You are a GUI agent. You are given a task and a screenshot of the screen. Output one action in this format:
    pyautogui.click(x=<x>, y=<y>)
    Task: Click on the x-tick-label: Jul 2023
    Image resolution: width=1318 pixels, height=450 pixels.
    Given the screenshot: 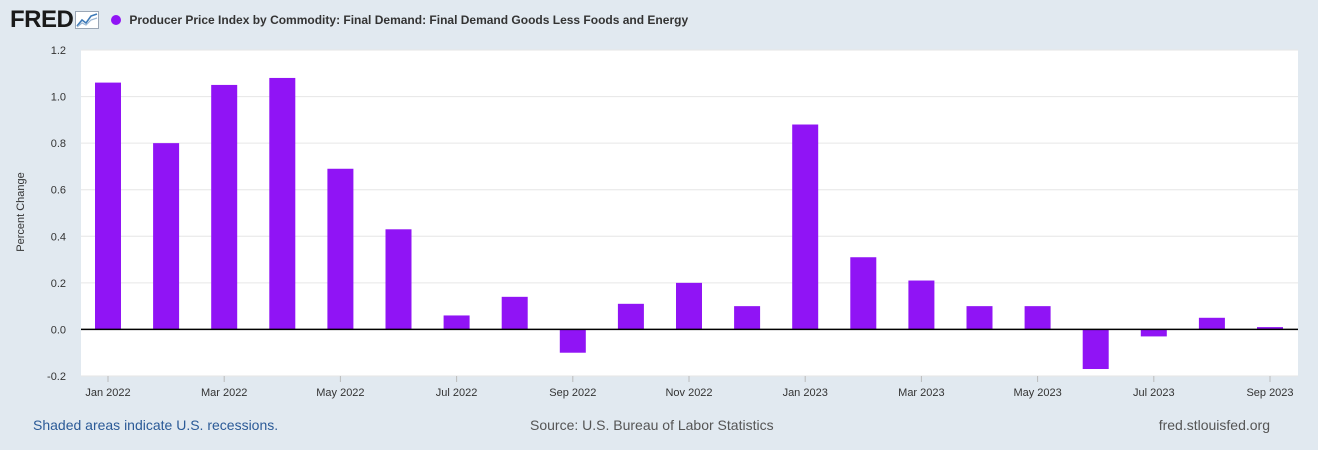 What is the action you would take?
    pyautogui.click(x=1154, y=393)
    